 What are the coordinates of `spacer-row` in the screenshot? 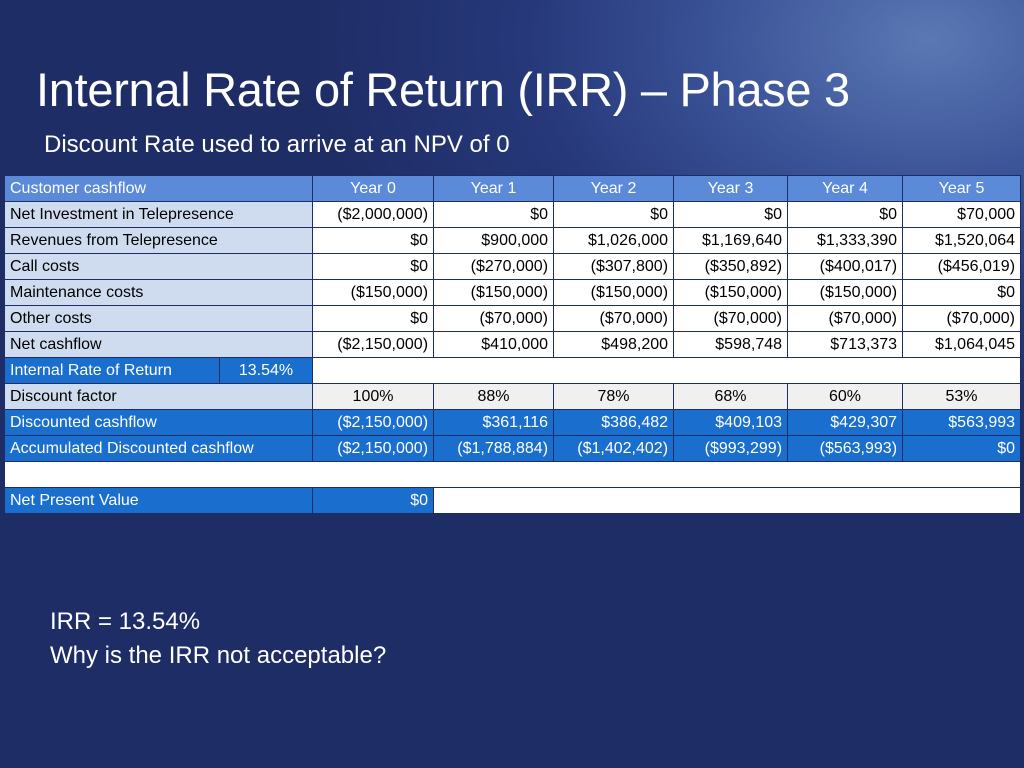 It's located at (512, 474).